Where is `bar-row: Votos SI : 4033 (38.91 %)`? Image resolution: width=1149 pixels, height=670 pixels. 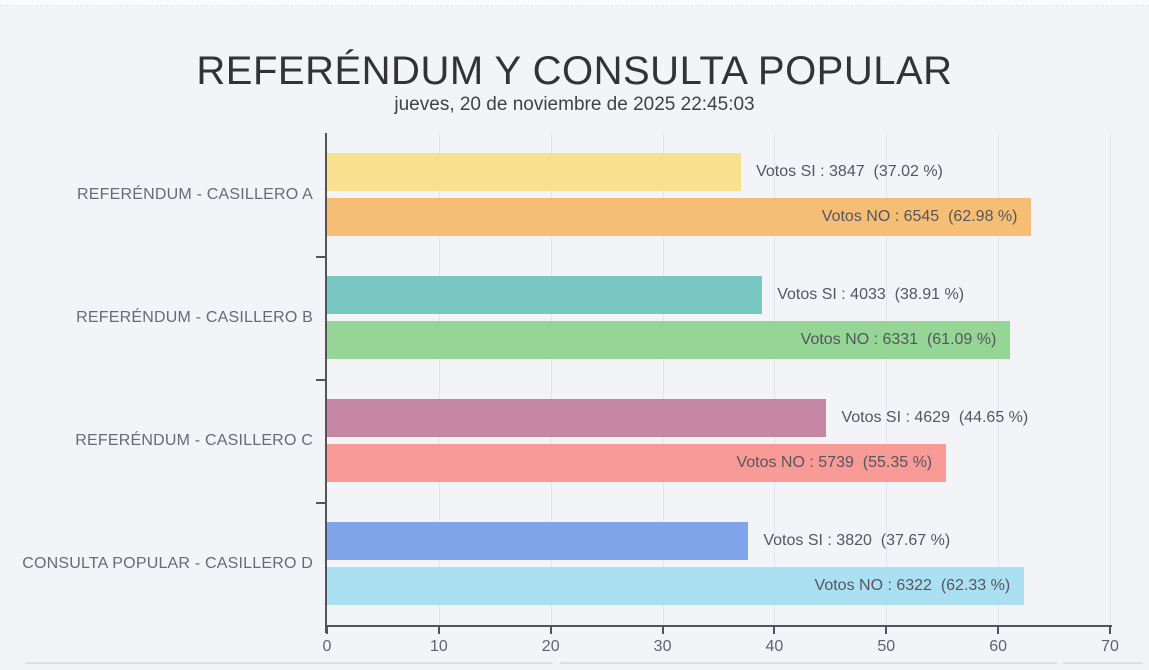 bar-row: Votos SI : 4033 (38.91 %) is located at coordinates (718, 295).